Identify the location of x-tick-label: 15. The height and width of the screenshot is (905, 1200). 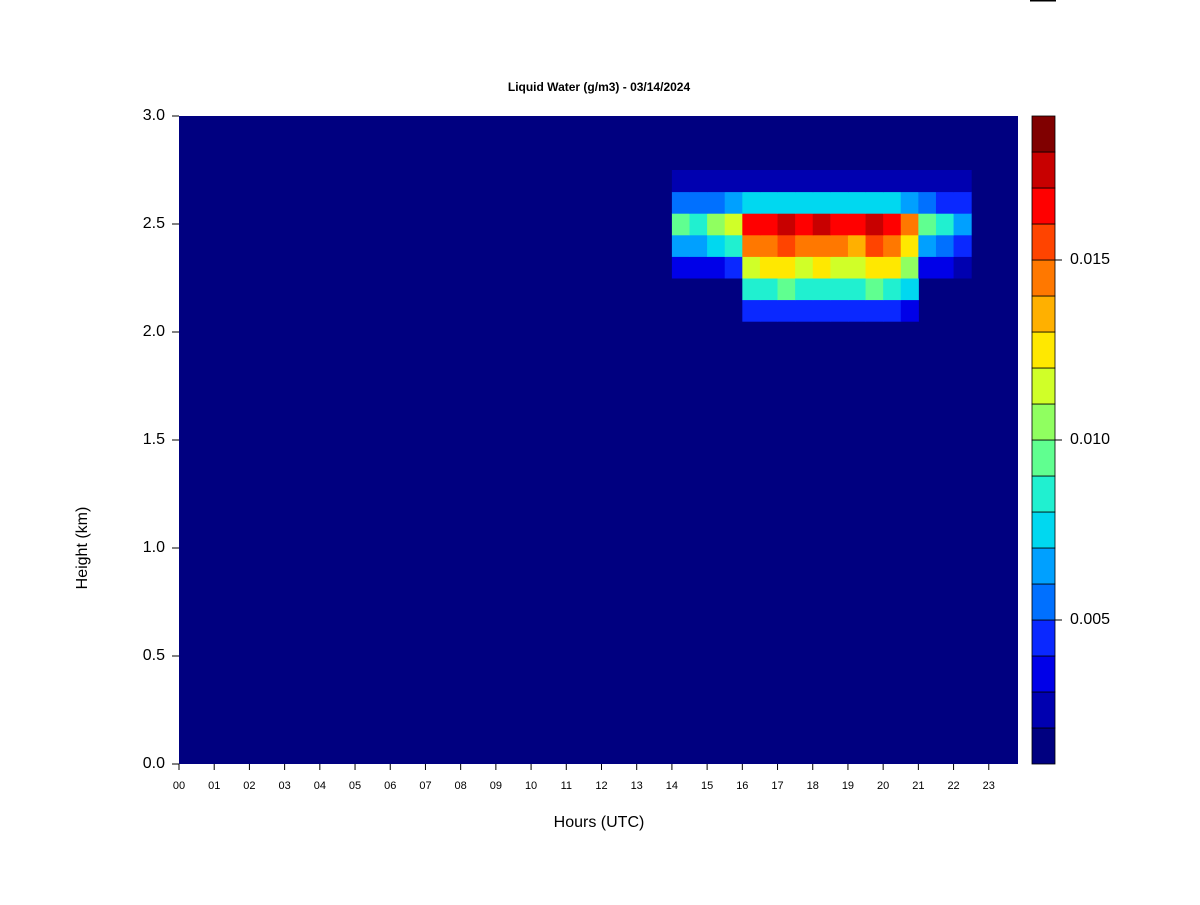
(707, 786).